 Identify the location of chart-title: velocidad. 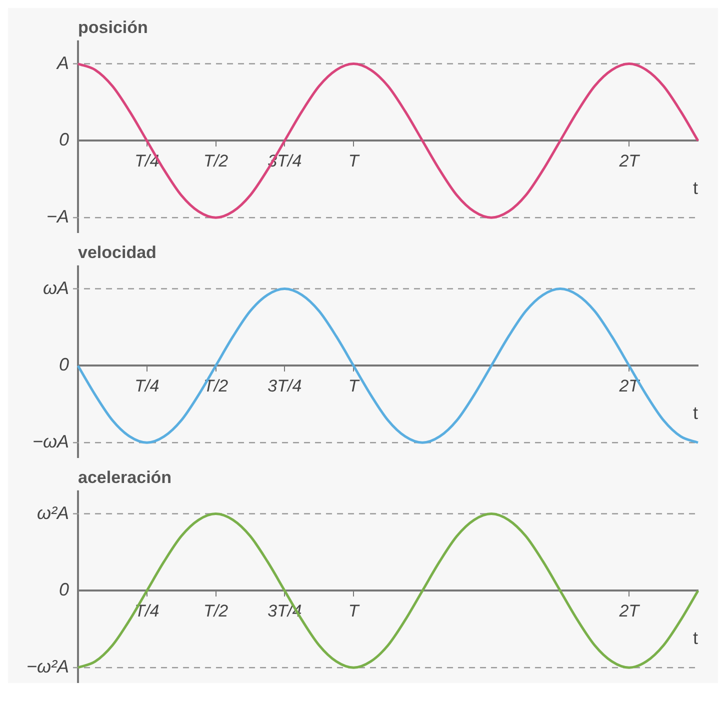
(117, 252).